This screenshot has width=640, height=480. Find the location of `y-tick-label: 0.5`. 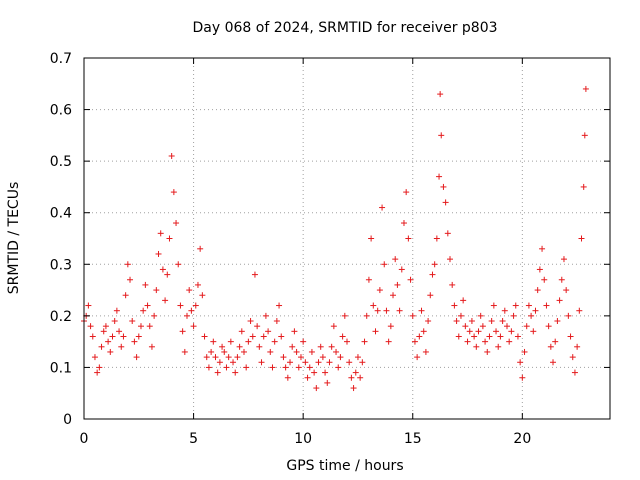

y-tick-label: 0.5 is located at coordinates (61, 162).